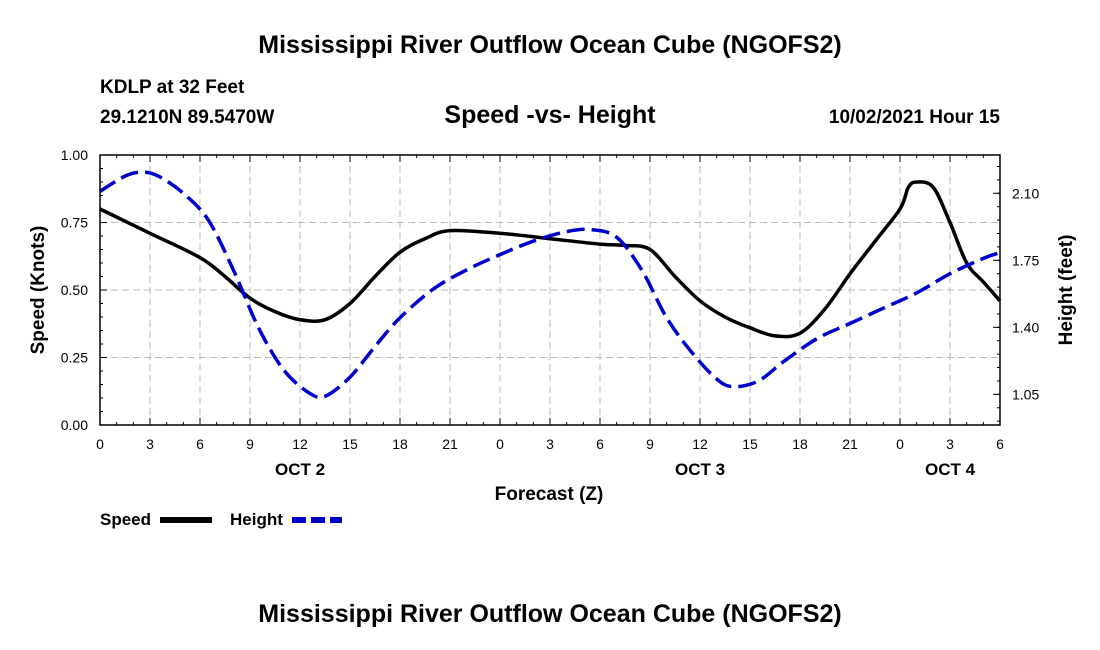  I want to click on y2-tick-label: 1.40, so click(1025, 327).